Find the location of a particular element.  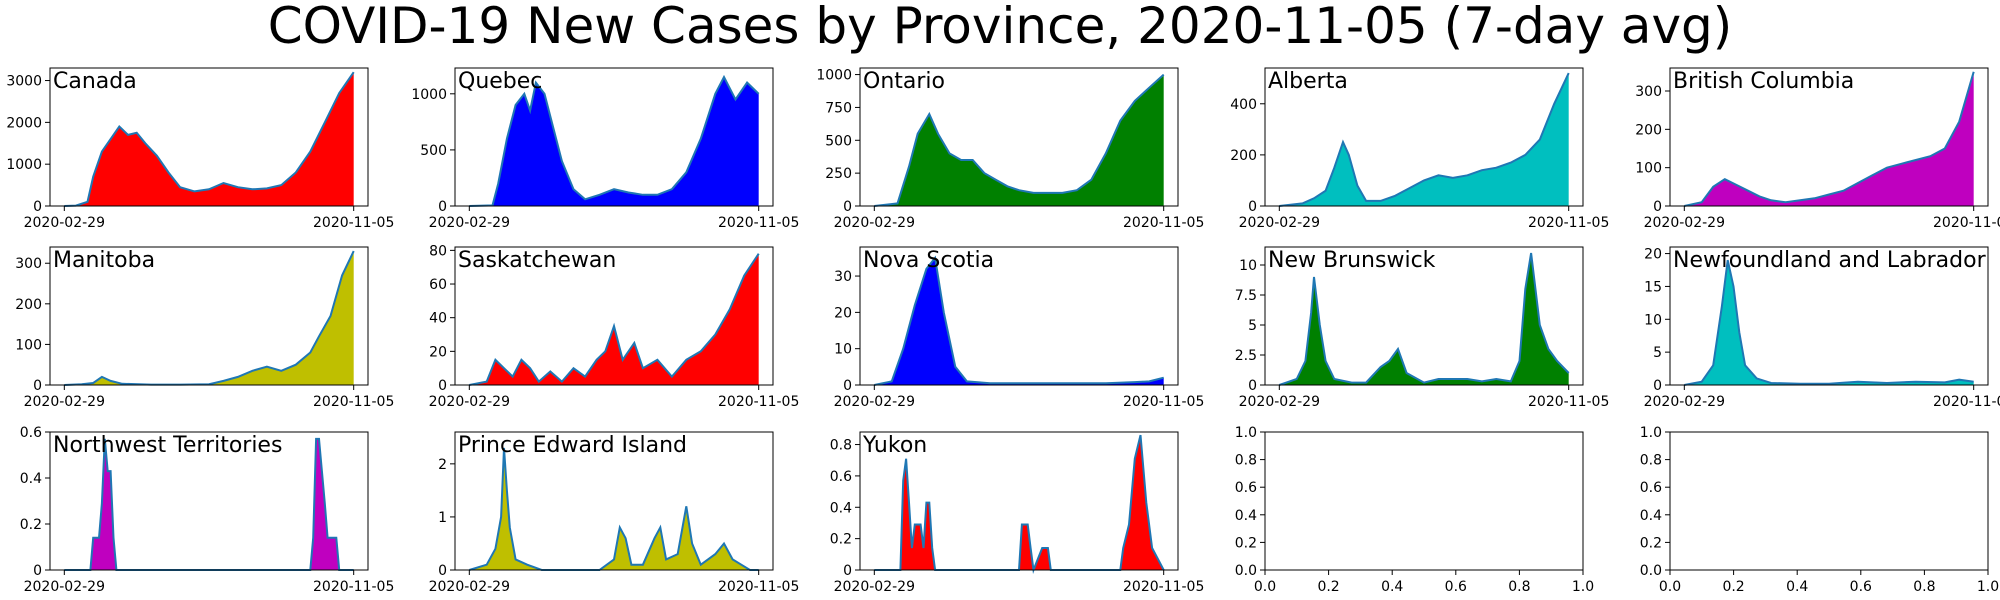

y-tick-label: 20 is located at coordinates (843, 313).